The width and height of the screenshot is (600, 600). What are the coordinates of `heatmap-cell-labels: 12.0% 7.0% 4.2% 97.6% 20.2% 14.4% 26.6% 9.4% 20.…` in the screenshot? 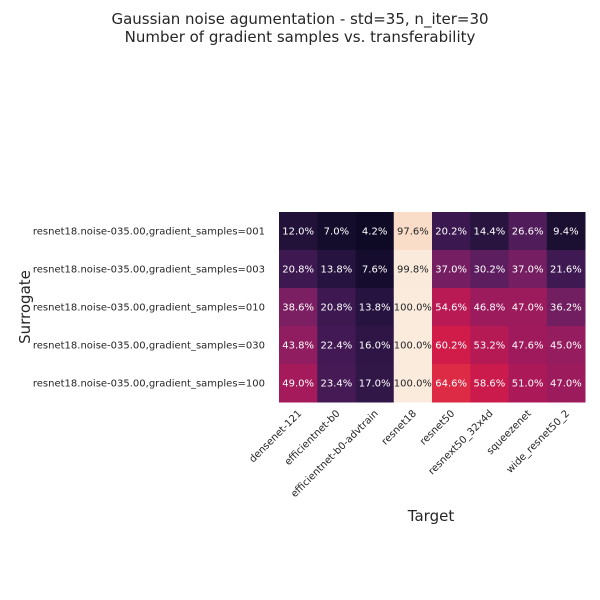 It's located at (432, 308).